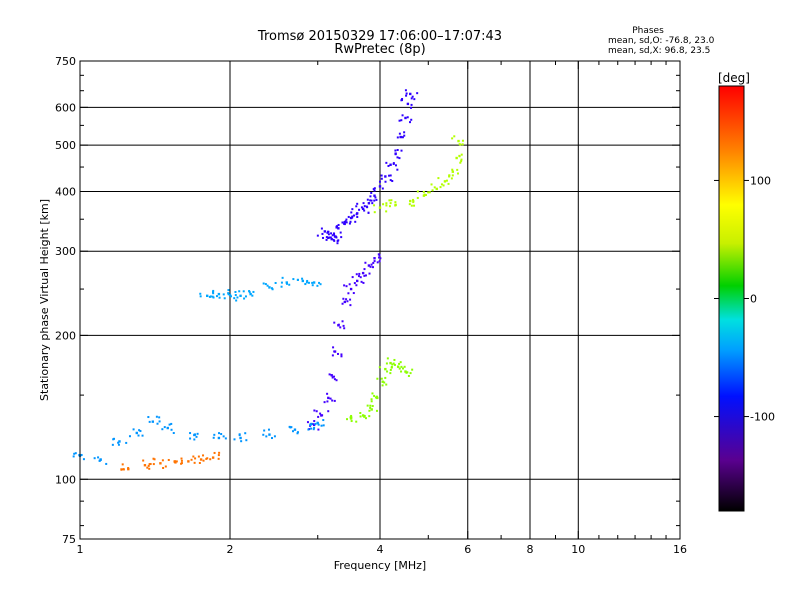 This screenshot has height=600, width=800. Describe the element at coordinates (734, 78) in the screenshot. I see `colorbar-label: [deg]` at that location.